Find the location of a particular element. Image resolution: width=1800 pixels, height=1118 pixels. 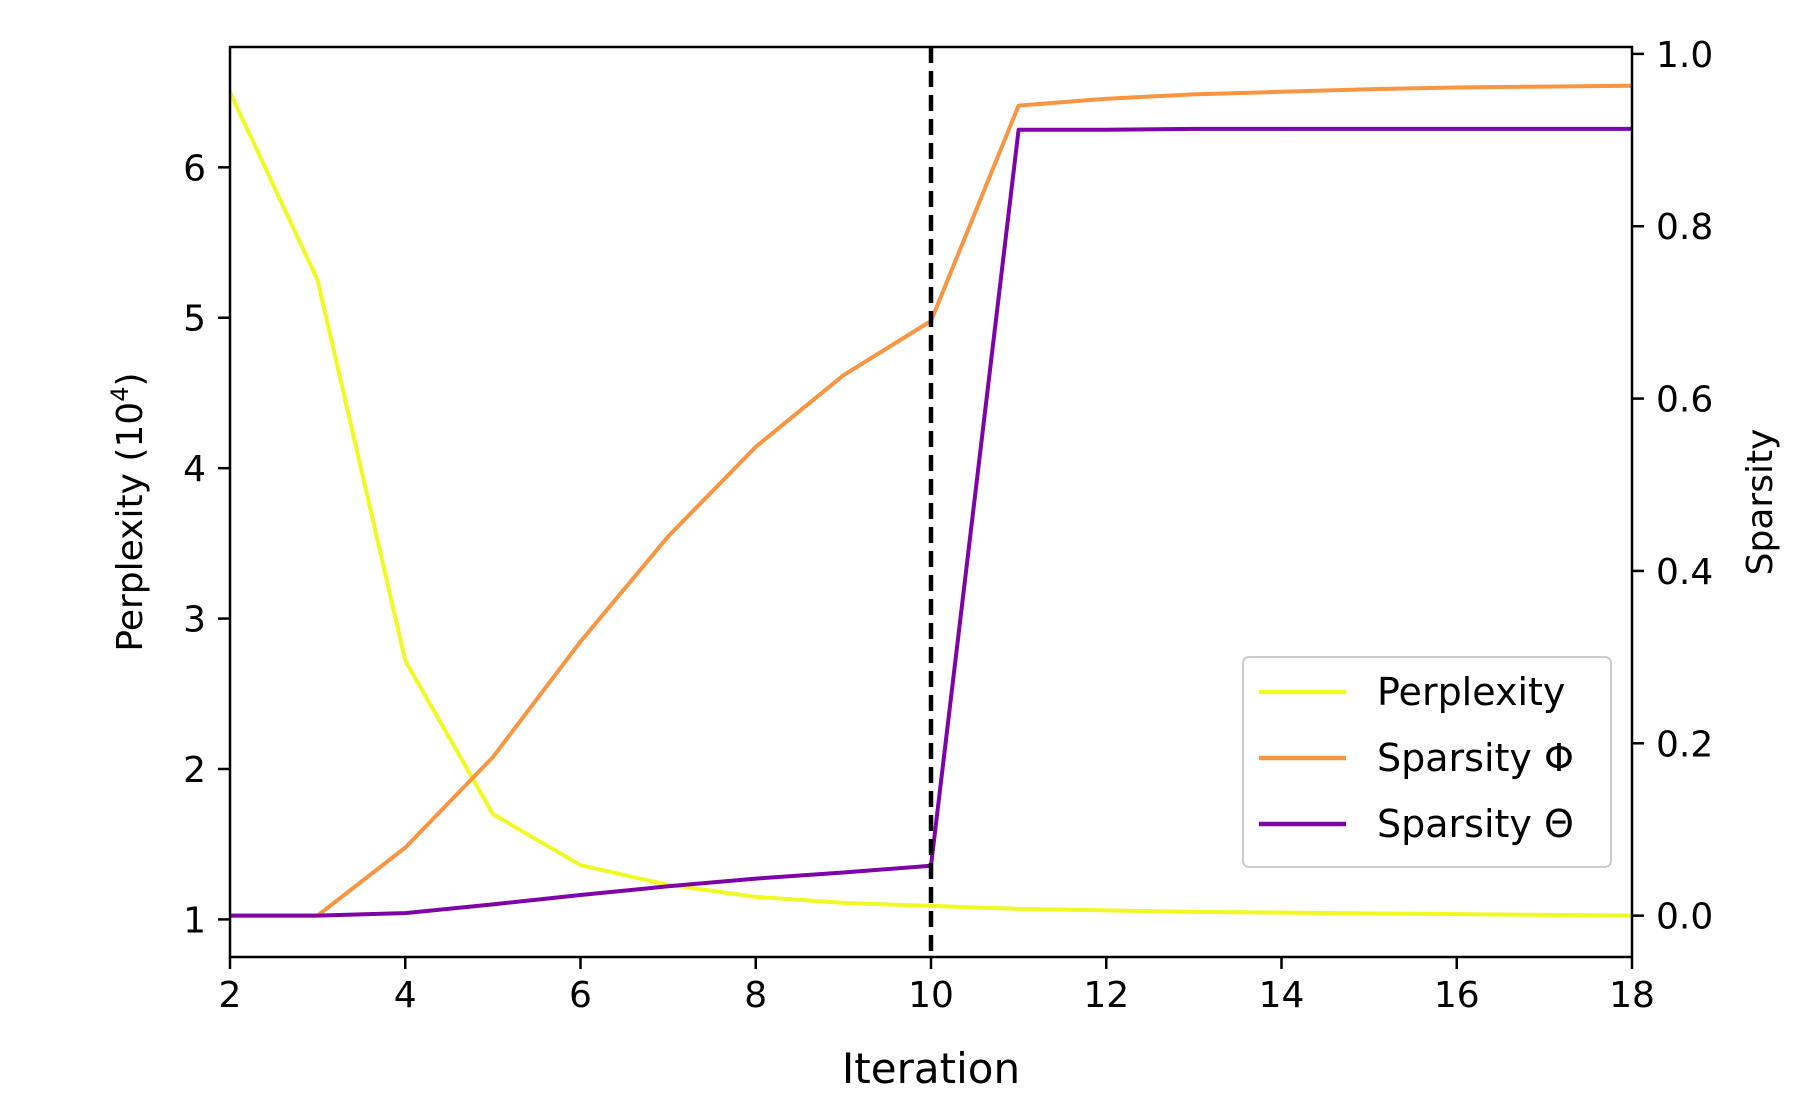

x-tick-label: 10 is located at coordinates (931, 995).